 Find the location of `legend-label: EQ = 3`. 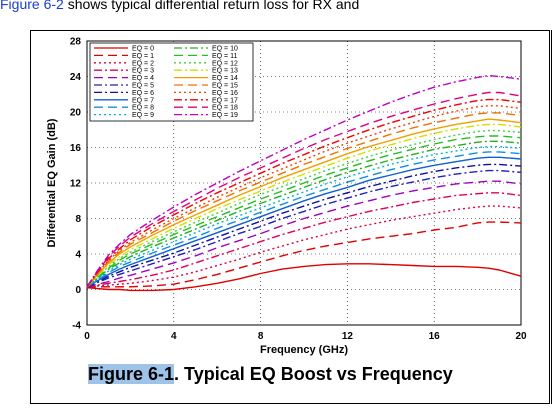

legend-label: EQ = 3 is located at coordinates (143, 71).